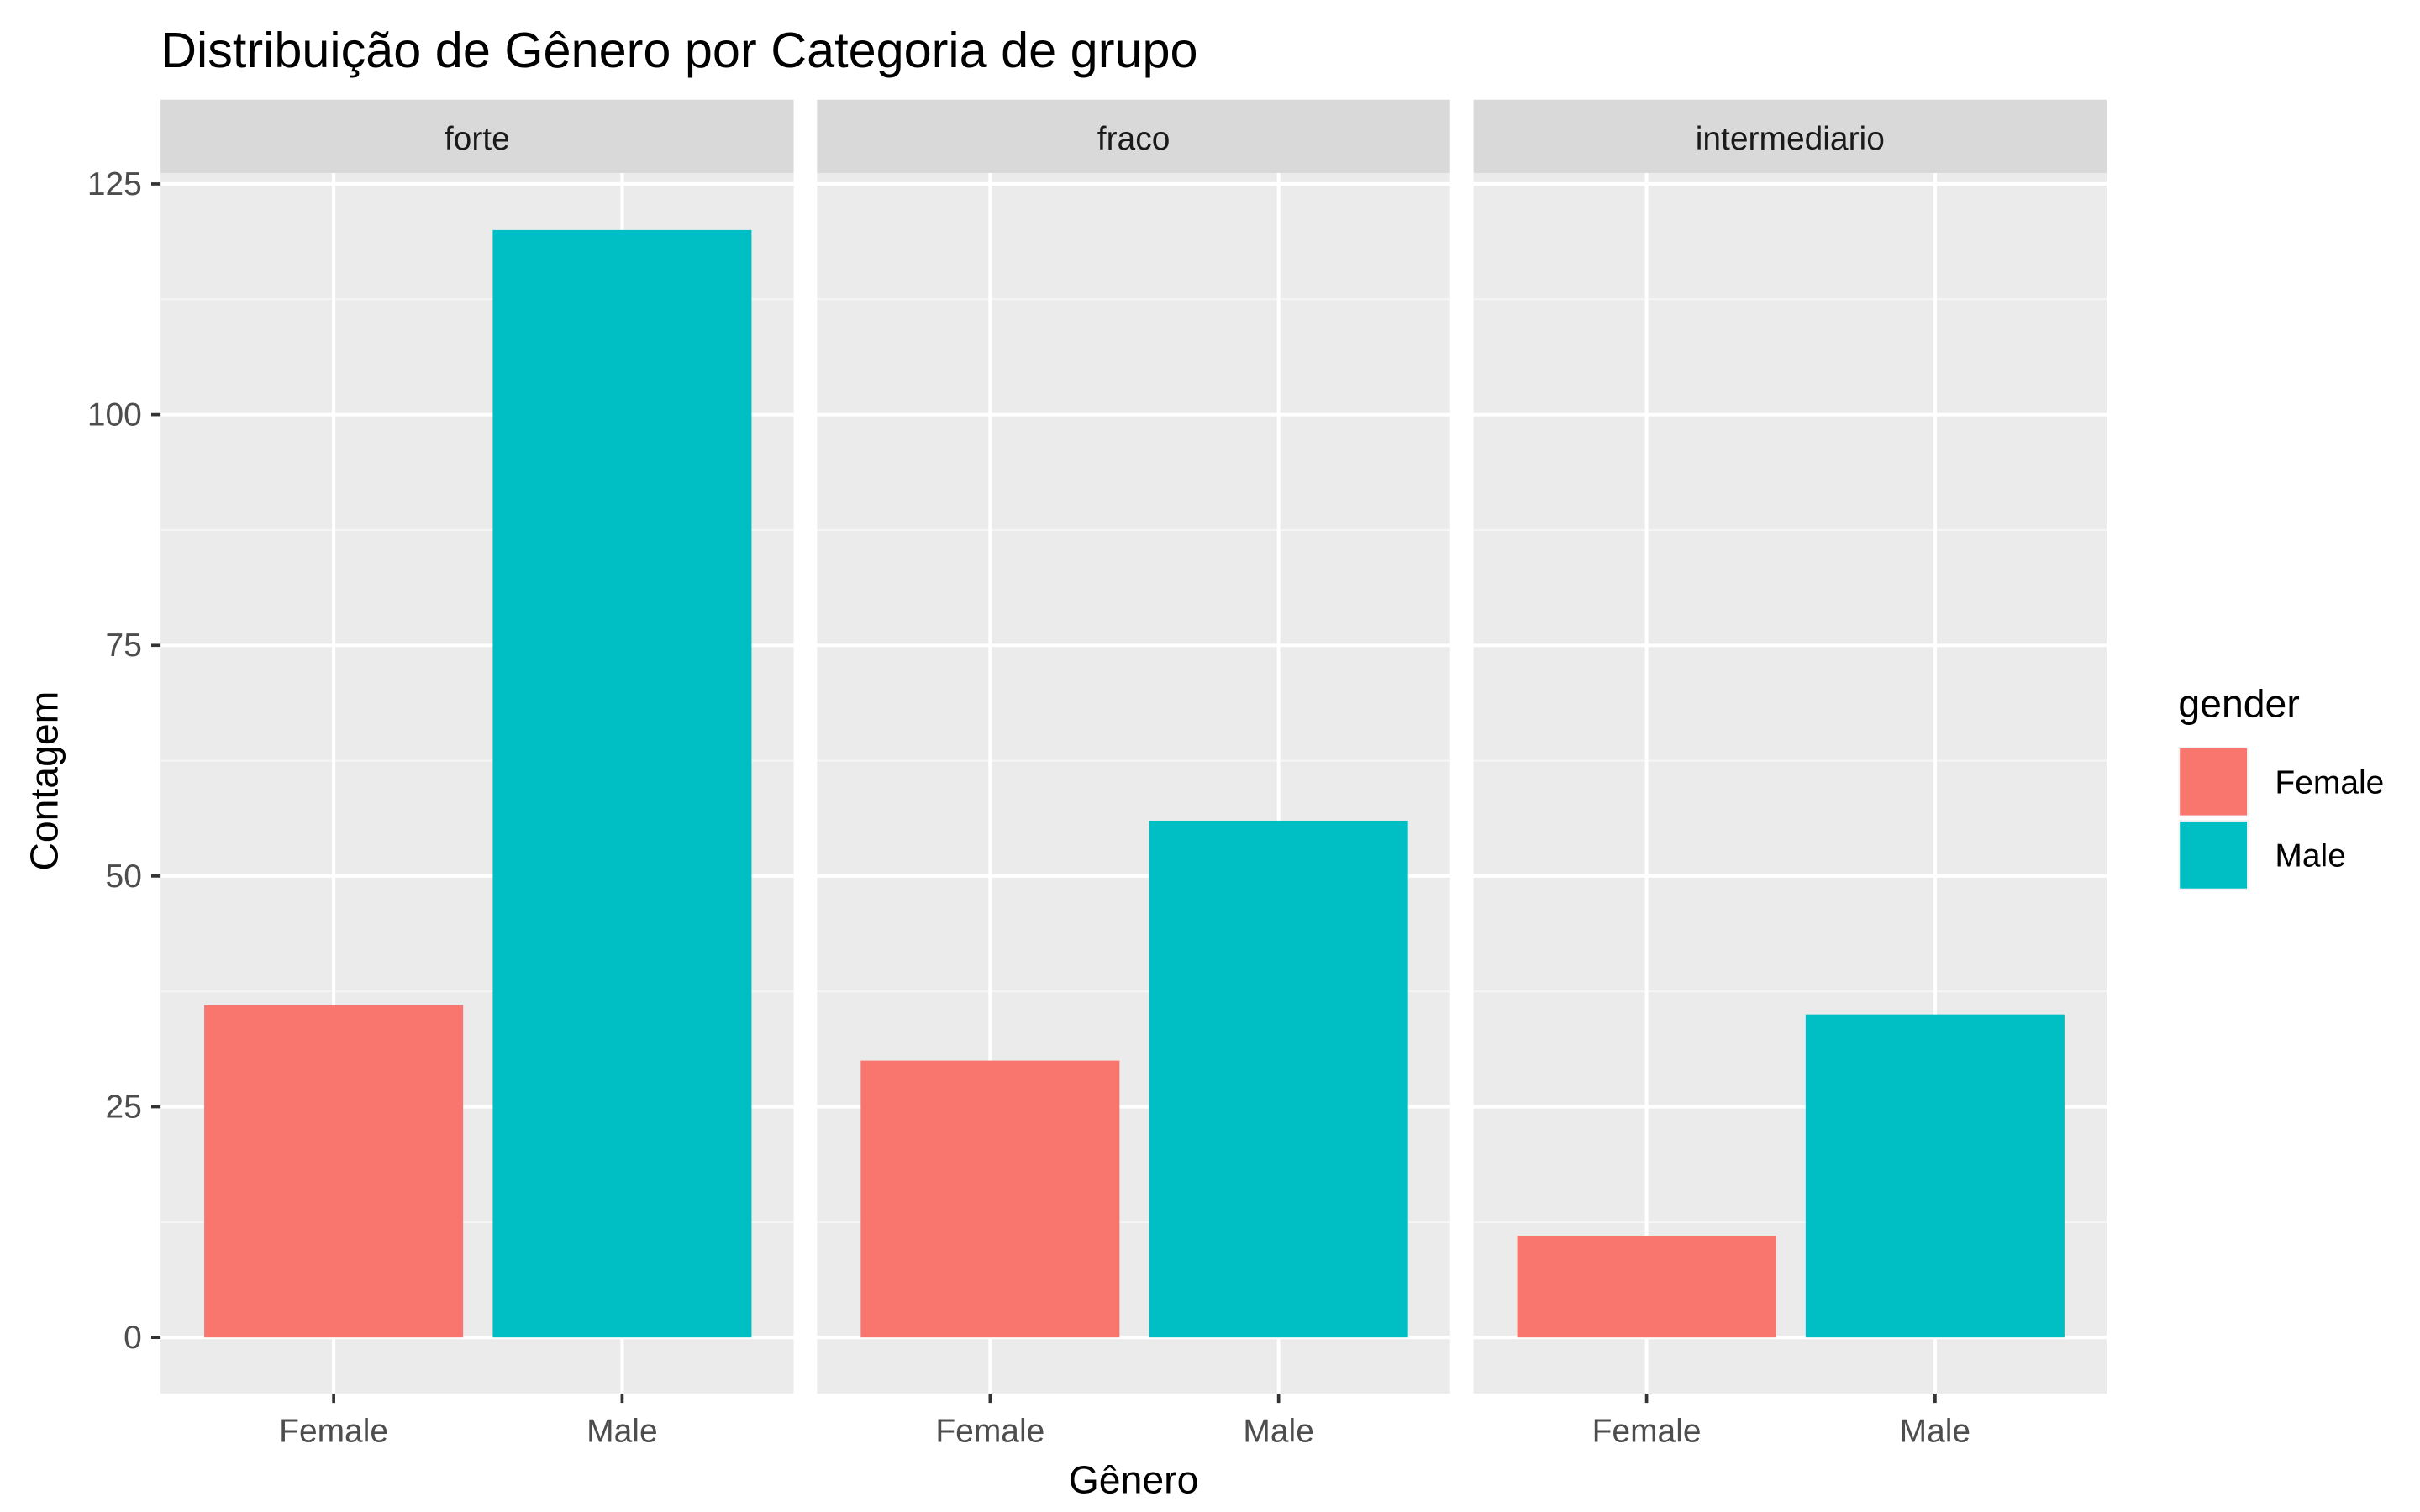 The width and height of the screenshot is (2420, 1512). Describe the element at coordinates (124, 876) in the screenshot. I see `y-tick-label: 50` at that location.